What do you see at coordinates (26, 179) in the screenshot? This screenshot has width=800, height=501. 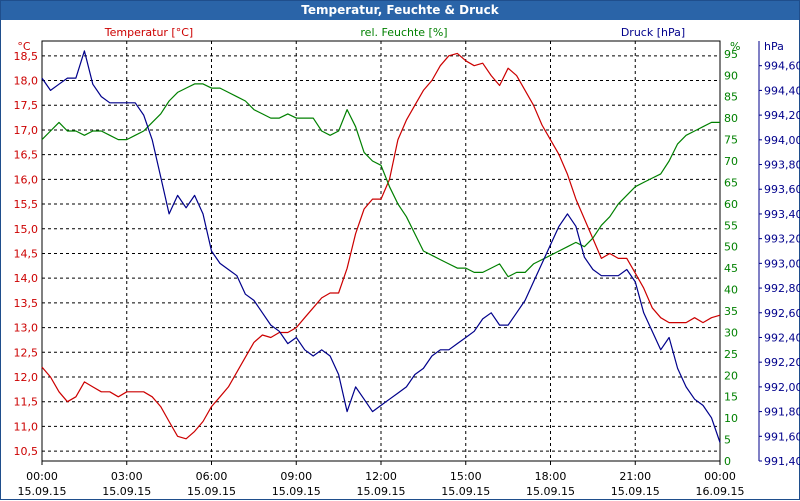 I see `temperature-tick-label: 16,0` at bounding box center [26, 179].